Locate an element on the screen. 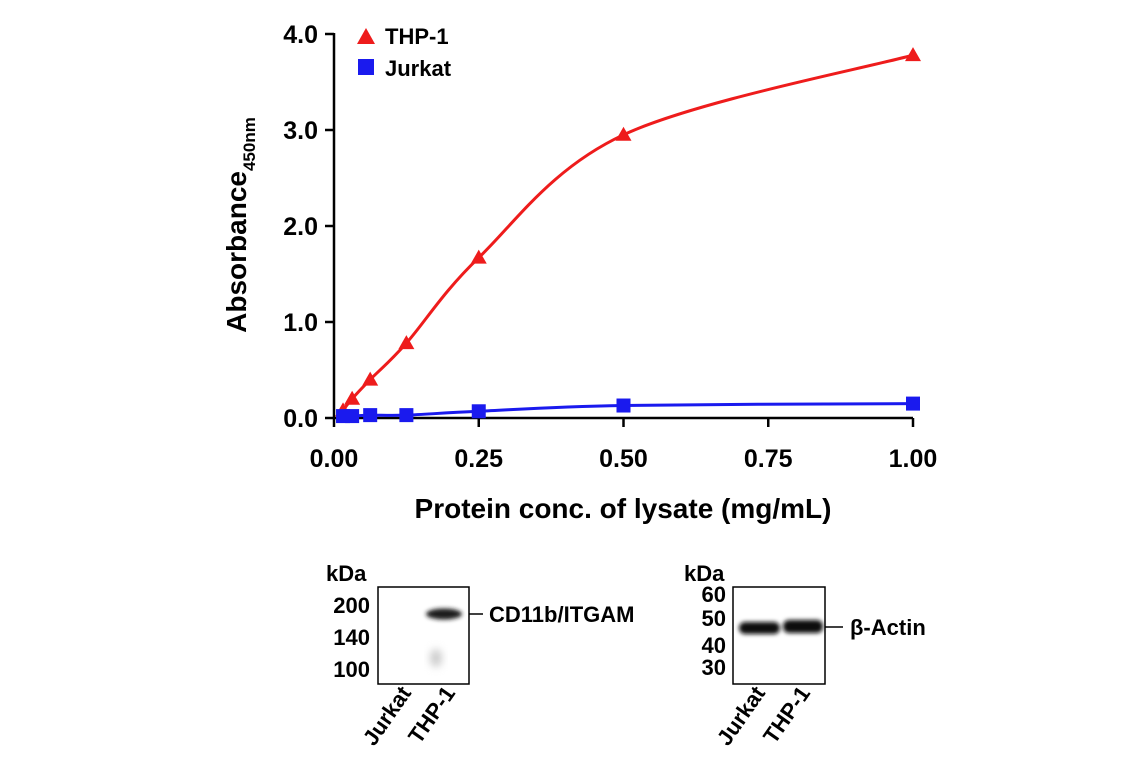 The image size is (1141, 768). y-tick-label: 3.0 is located at coordinates (300, 131).